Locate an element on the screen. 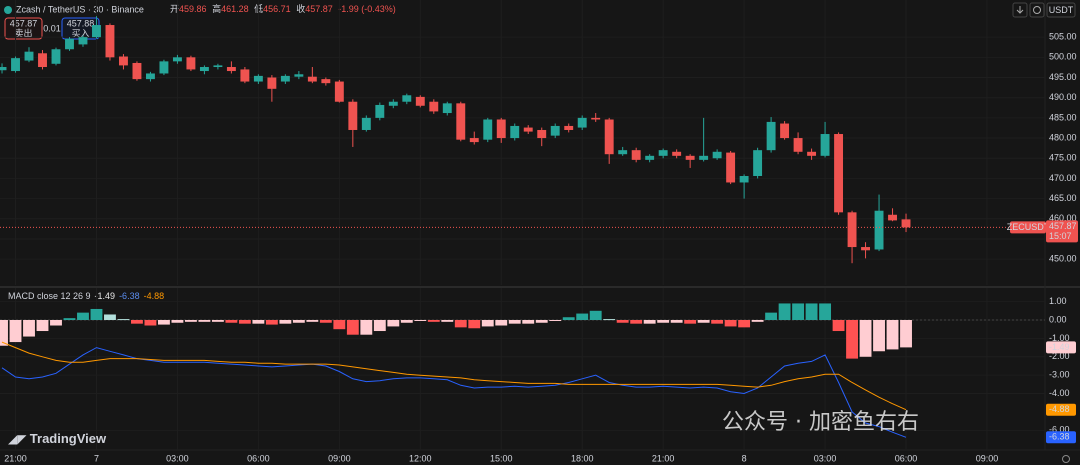  brand-name: TradingView is located at coordinates (68, 438).